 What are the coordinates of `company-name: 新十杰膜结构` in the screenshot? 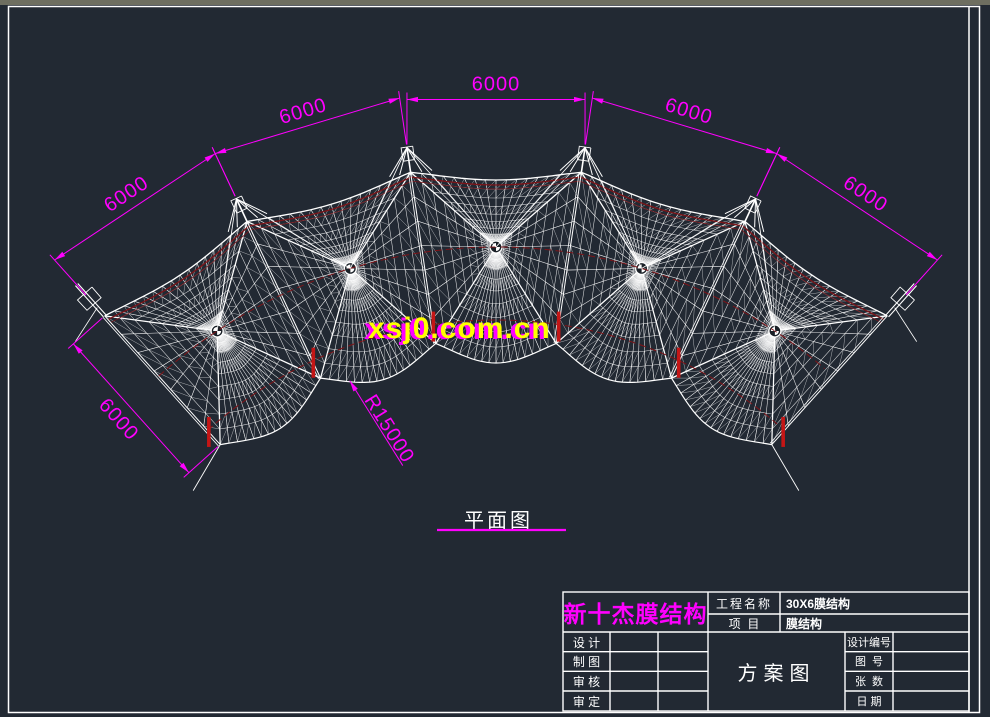 It's located at (635, 614).